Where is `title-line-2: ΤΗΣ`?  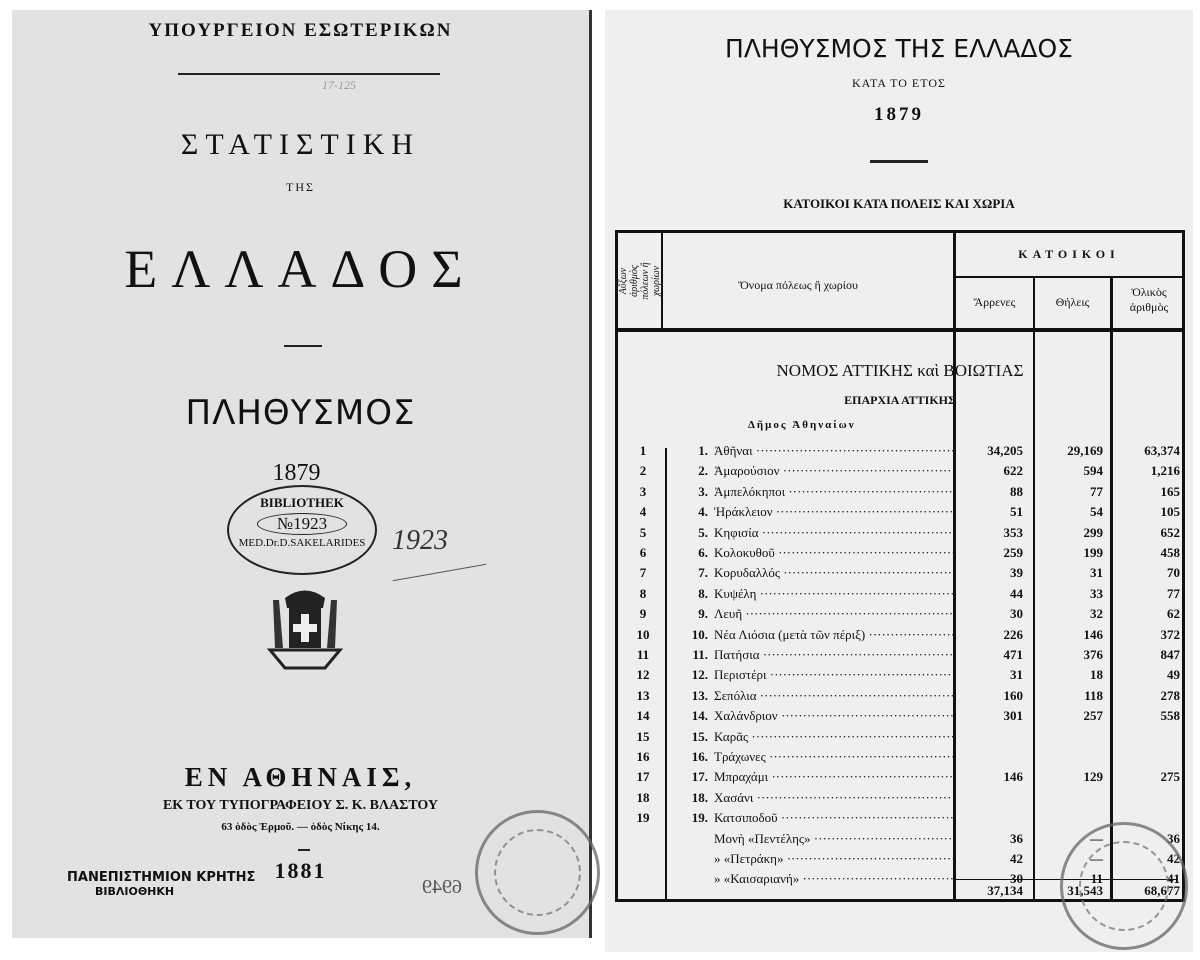
title-line-2: ΤΗΣ is located at coordinates (300, 187).